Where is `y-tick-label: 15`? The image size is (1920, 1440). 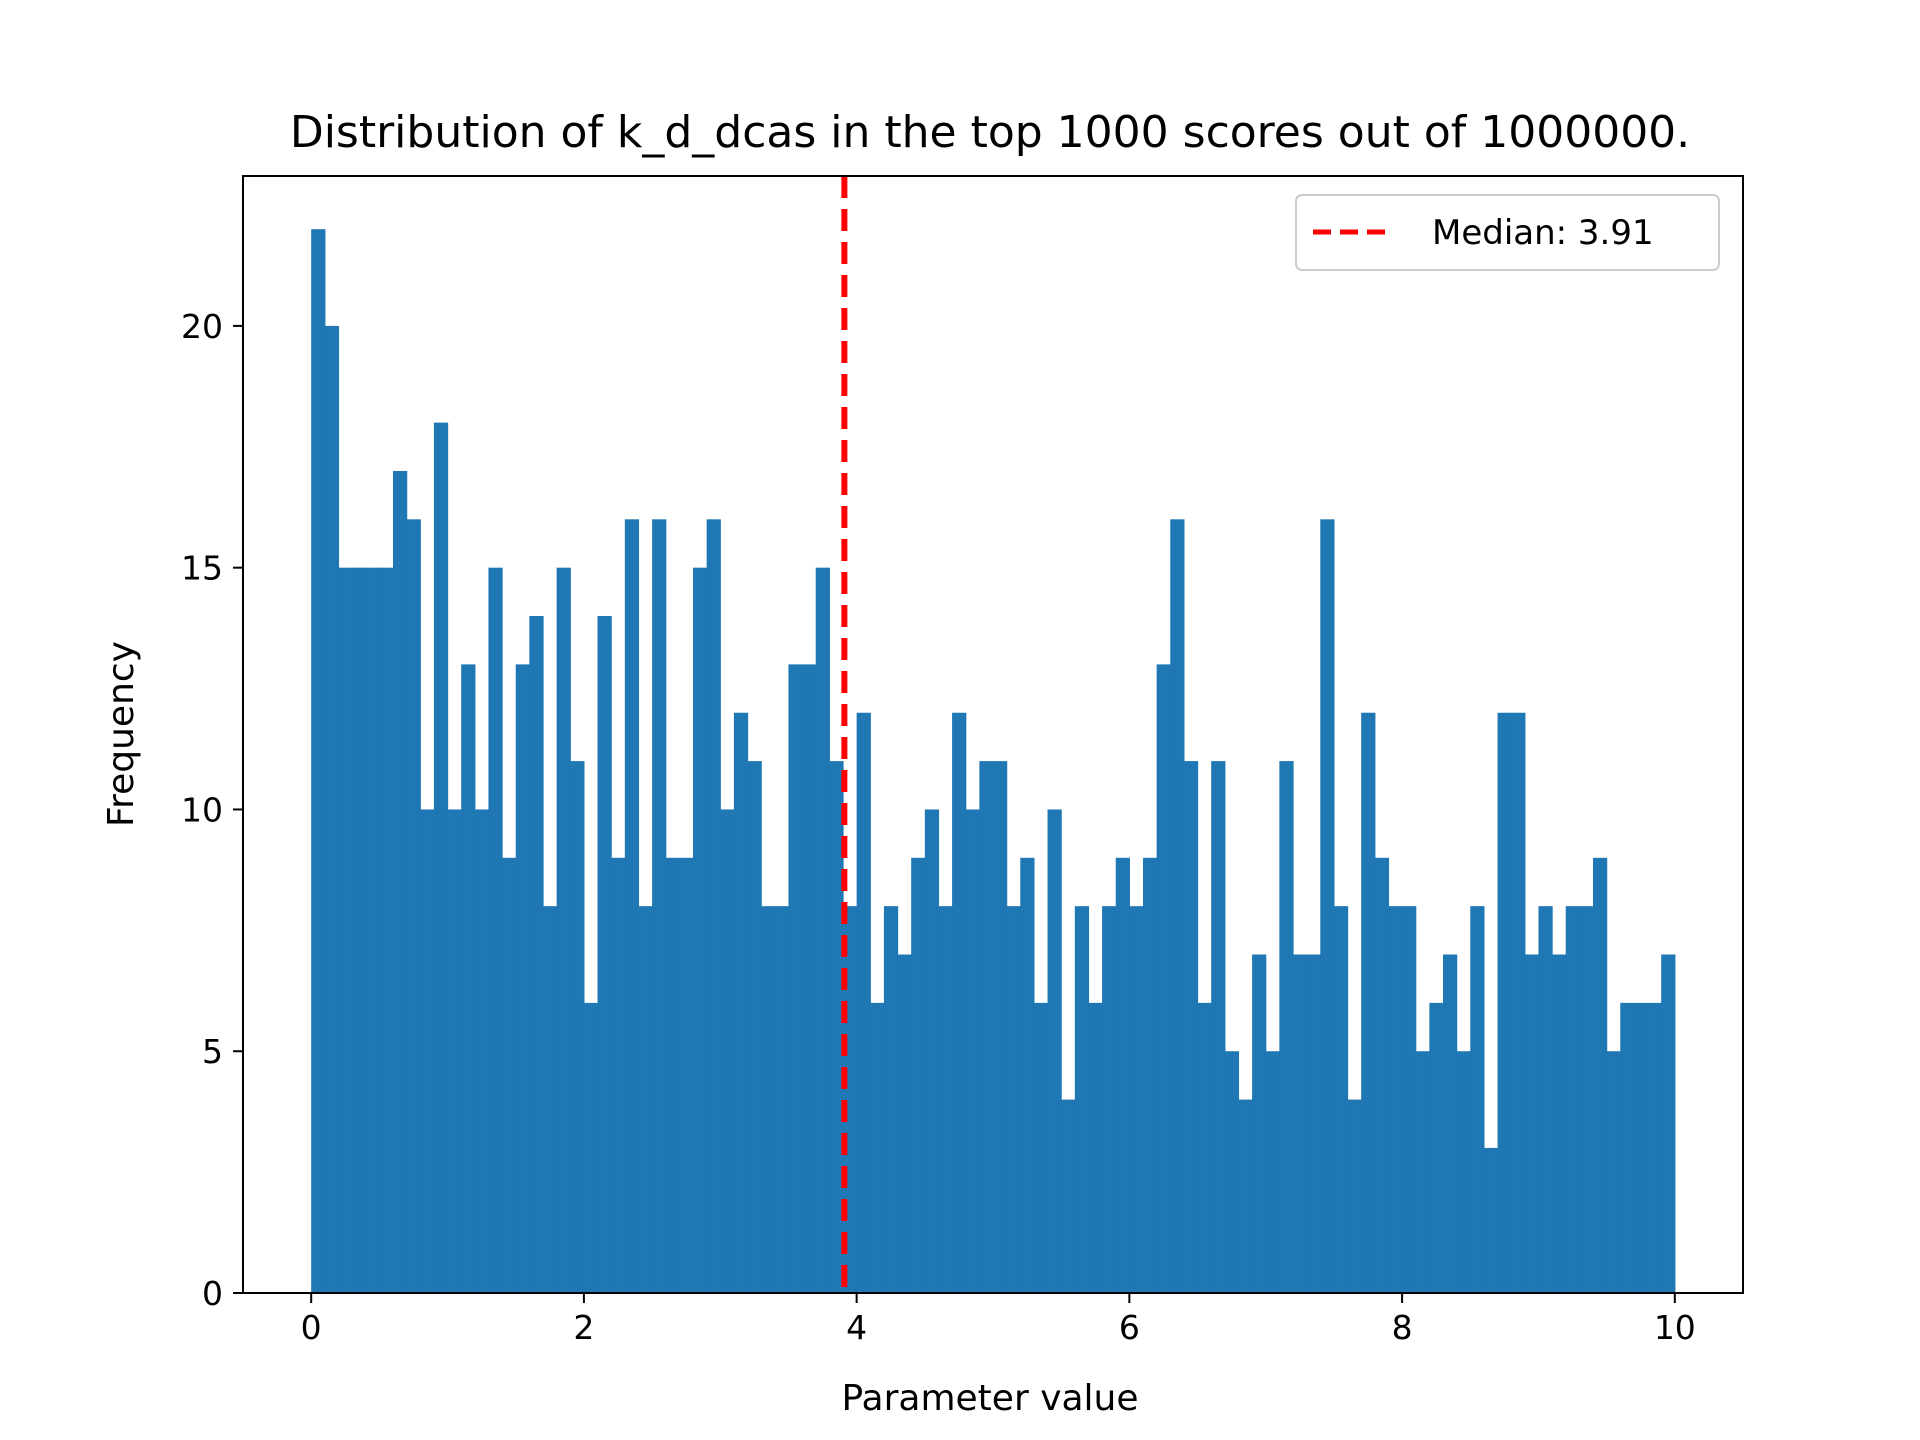
y-tick-label: 15 is located at coordinates (202, 568).